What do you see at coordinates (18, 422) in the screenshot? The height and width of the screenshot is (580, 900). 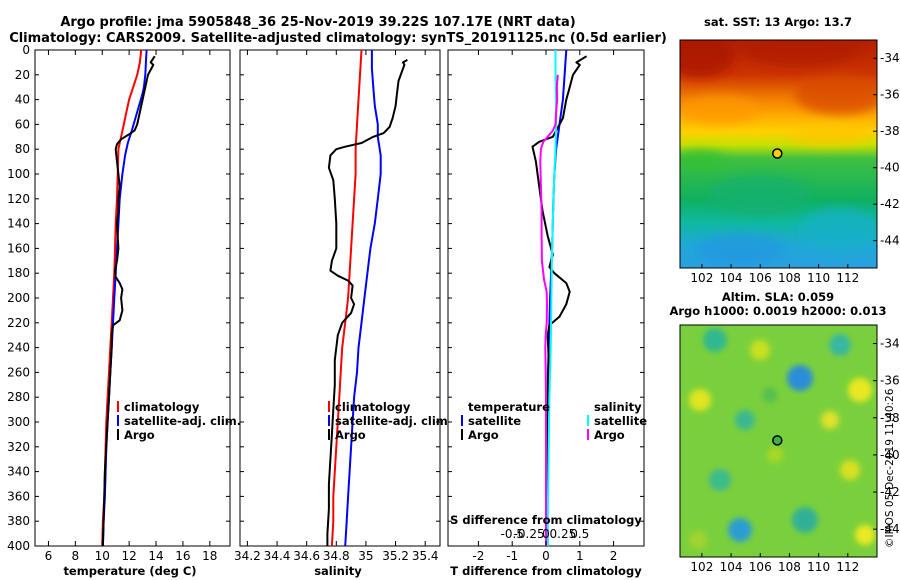 I see `depth-tick-label: 300` at bounding box center [18, 422].